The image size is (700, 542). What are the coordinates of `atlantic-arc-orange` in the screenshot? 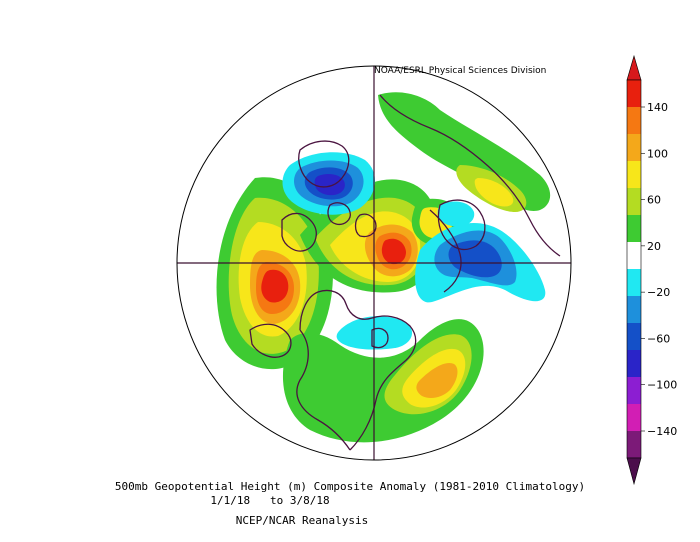 It's located at (437, 380).